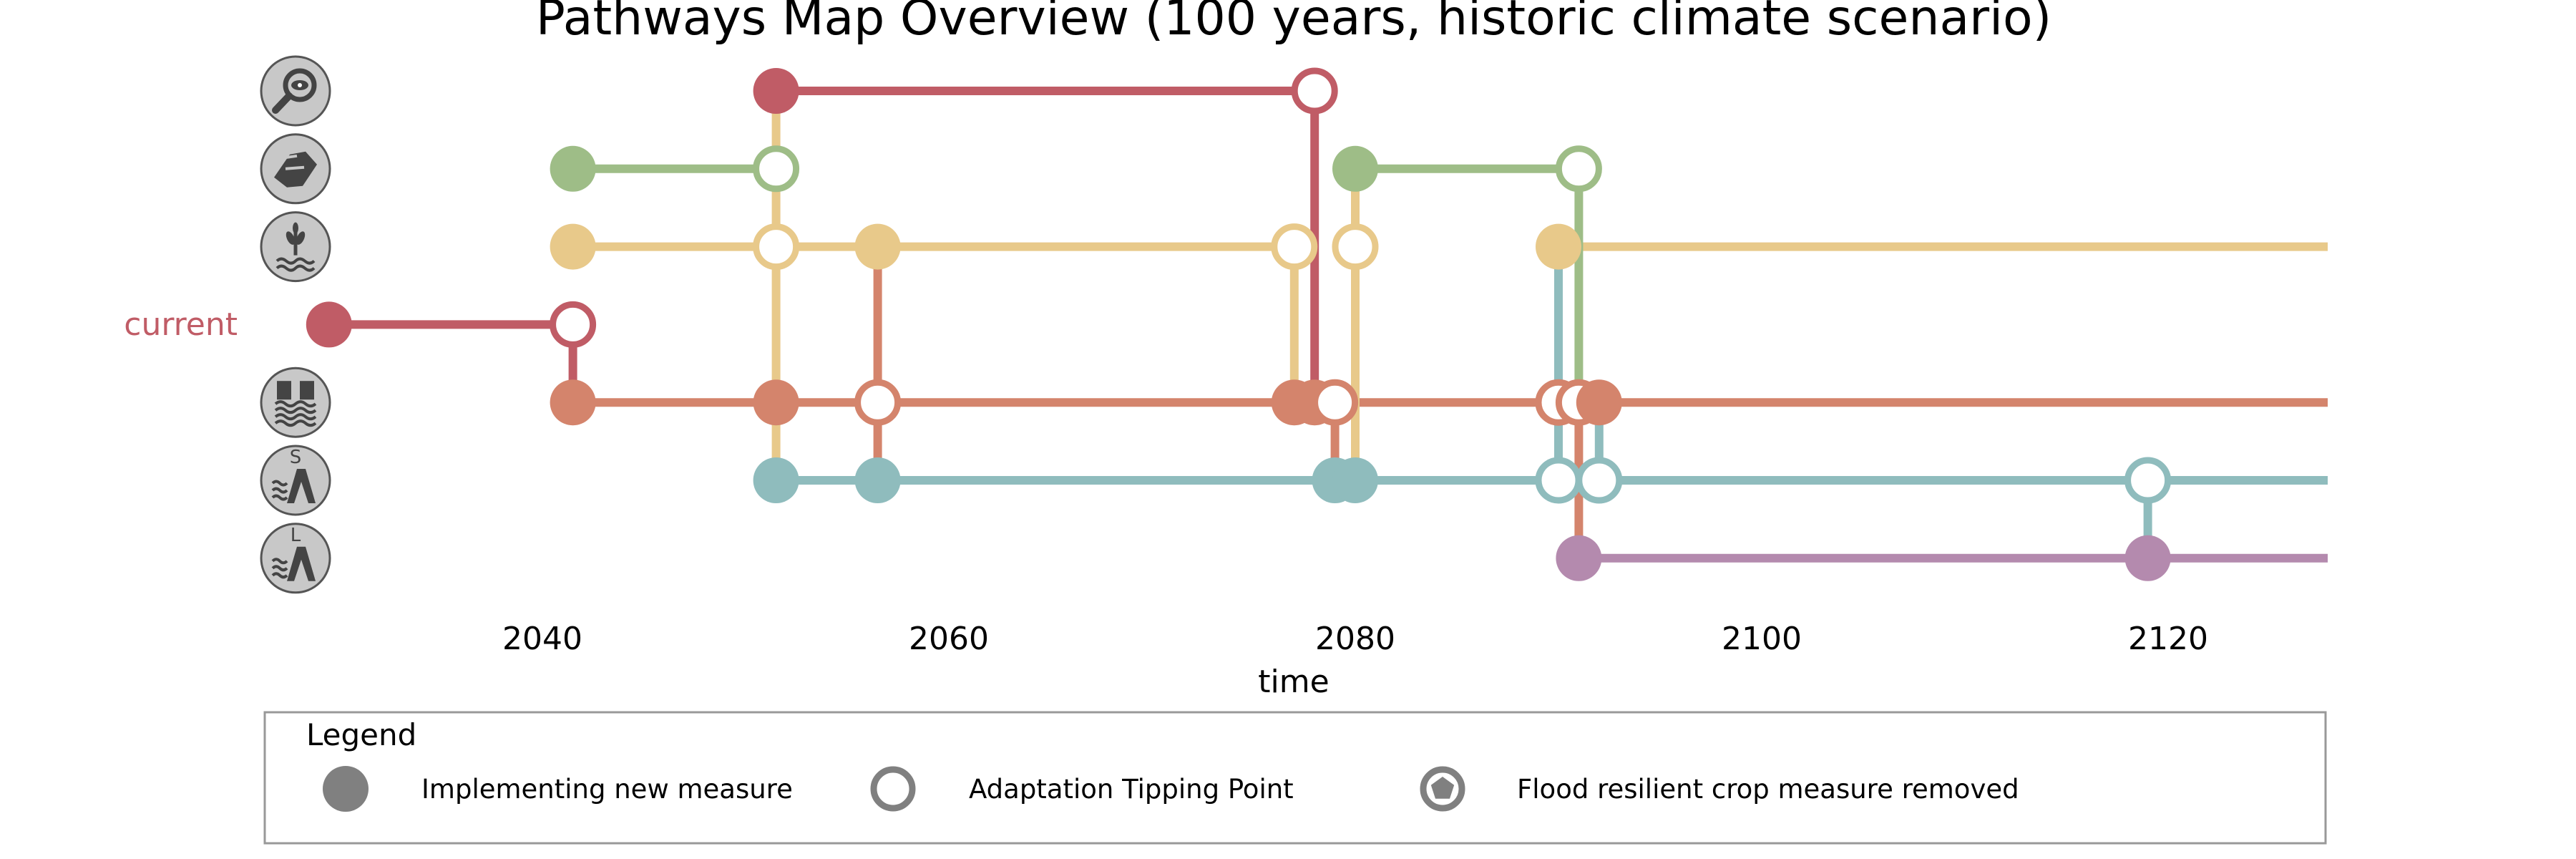 The image size is (2576, 859). Describe the element at coordinates (893, 789) in the screenshot. I see `legend-tipping-marker` at that location.